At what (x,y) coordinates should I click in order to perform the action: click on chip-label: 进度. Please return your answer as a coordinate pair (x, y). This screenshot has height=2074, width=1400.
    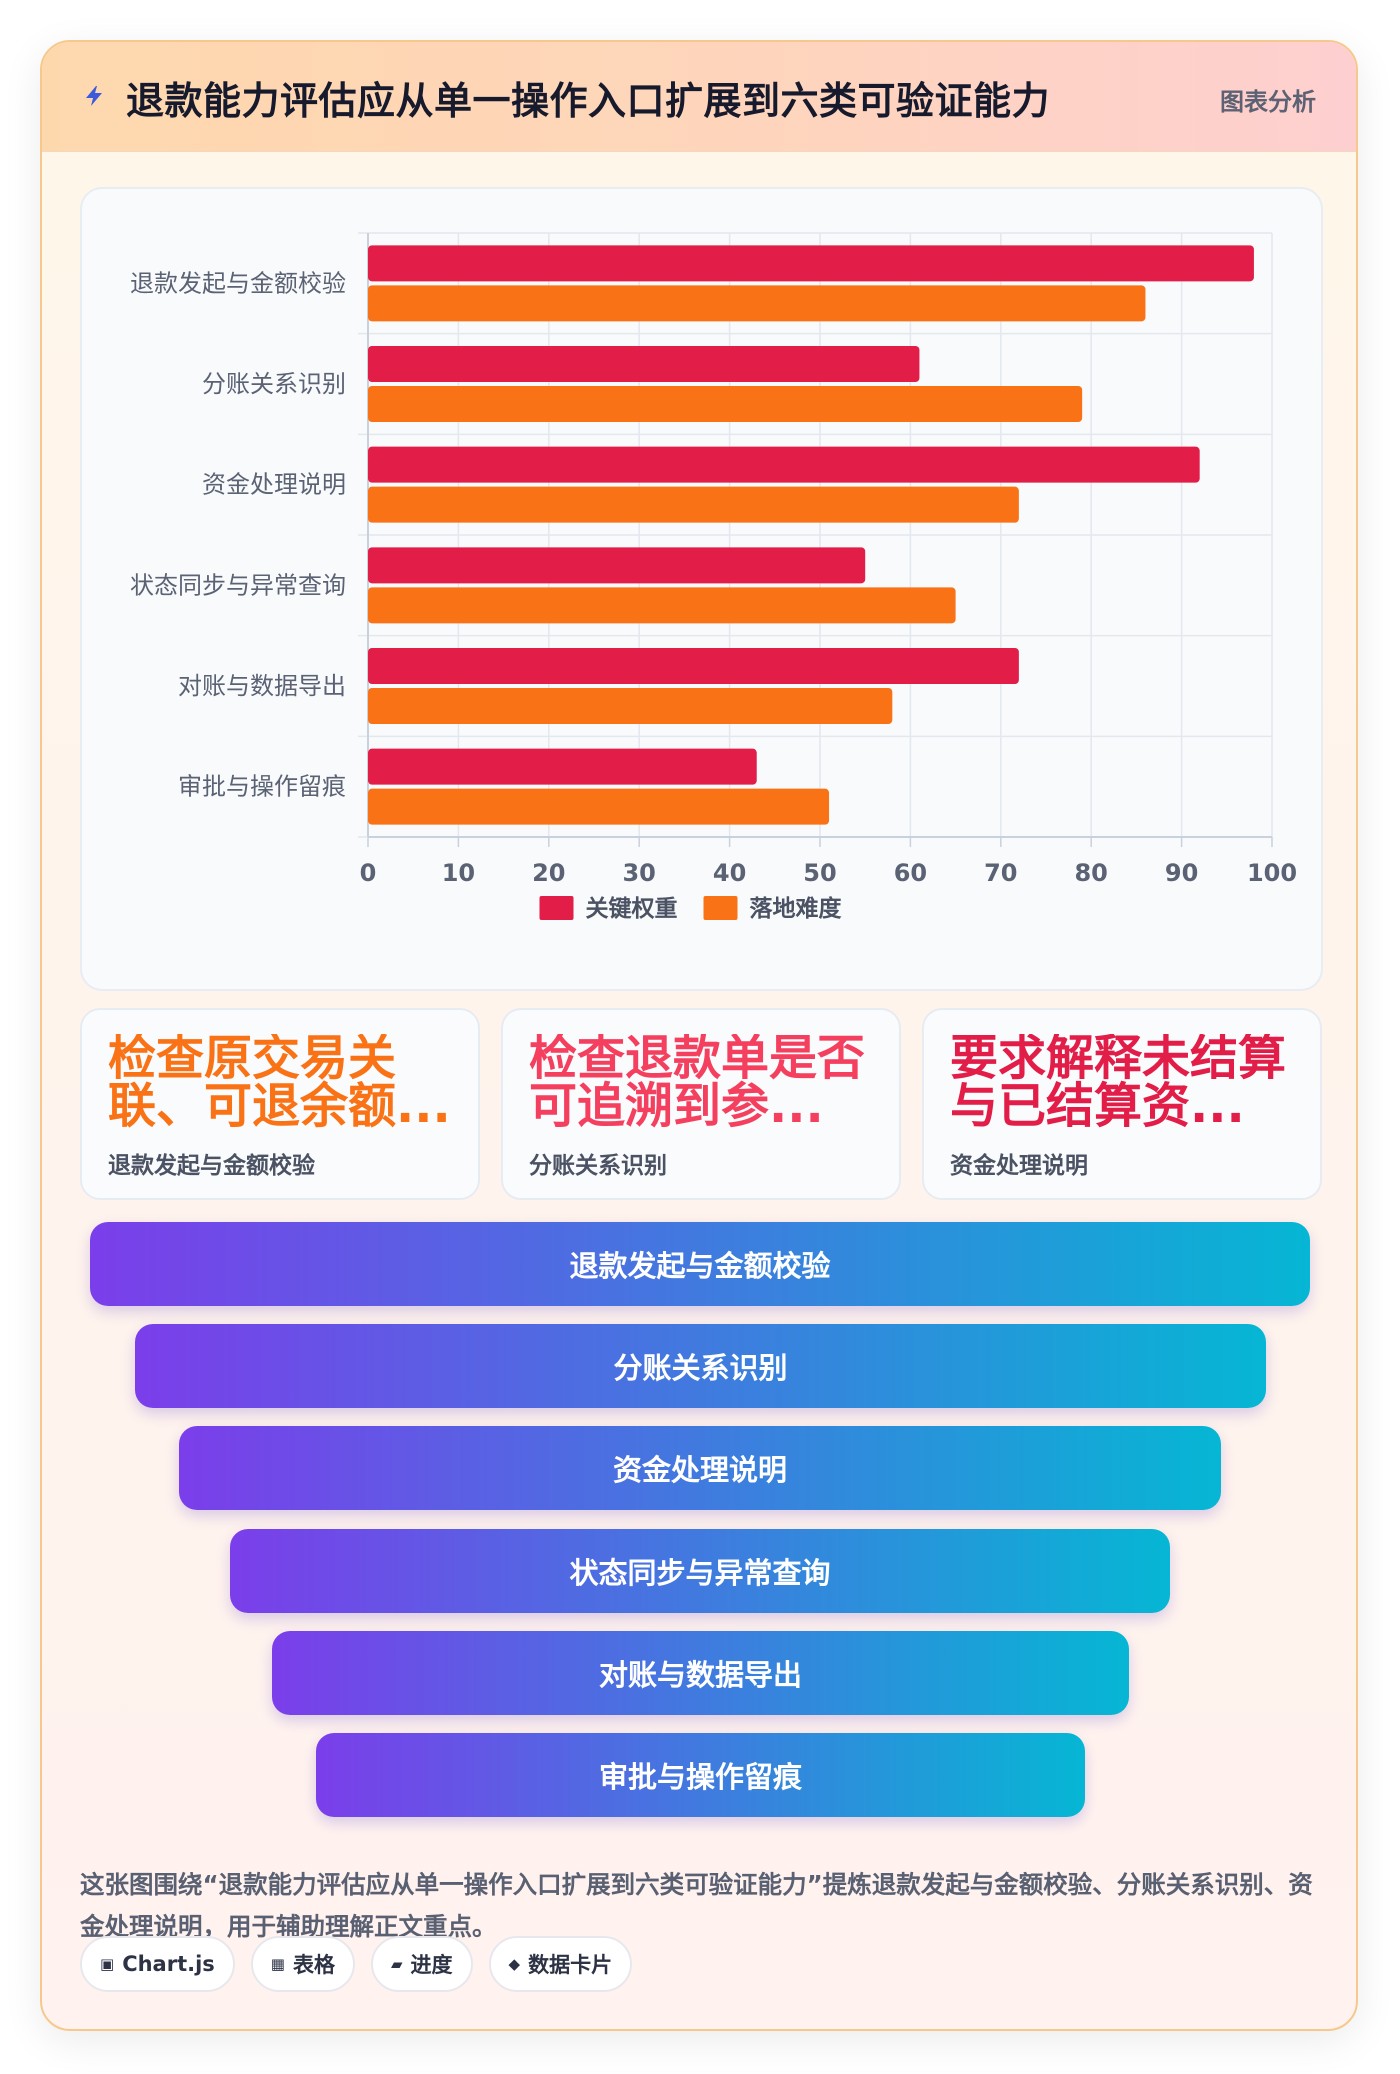
    Looking at the image, I should click on (431, 1965).